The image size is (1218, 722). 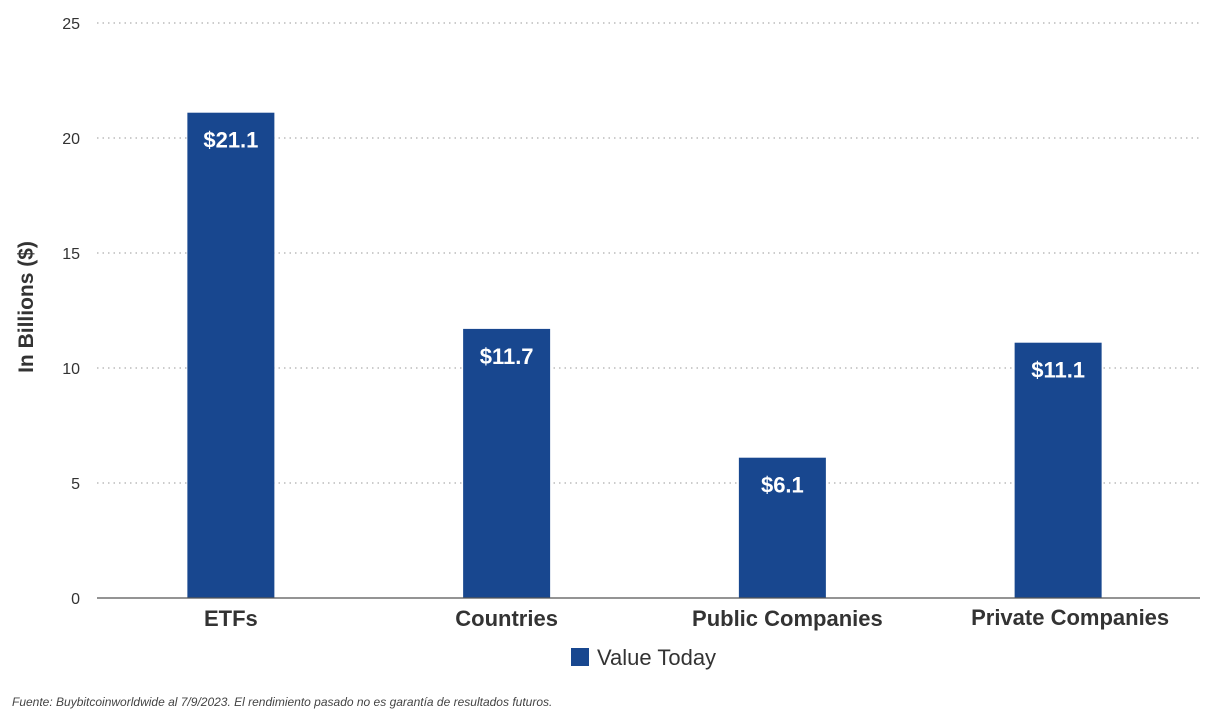 I want to click on y-tick-label: 20, so click(x=71, y=139).